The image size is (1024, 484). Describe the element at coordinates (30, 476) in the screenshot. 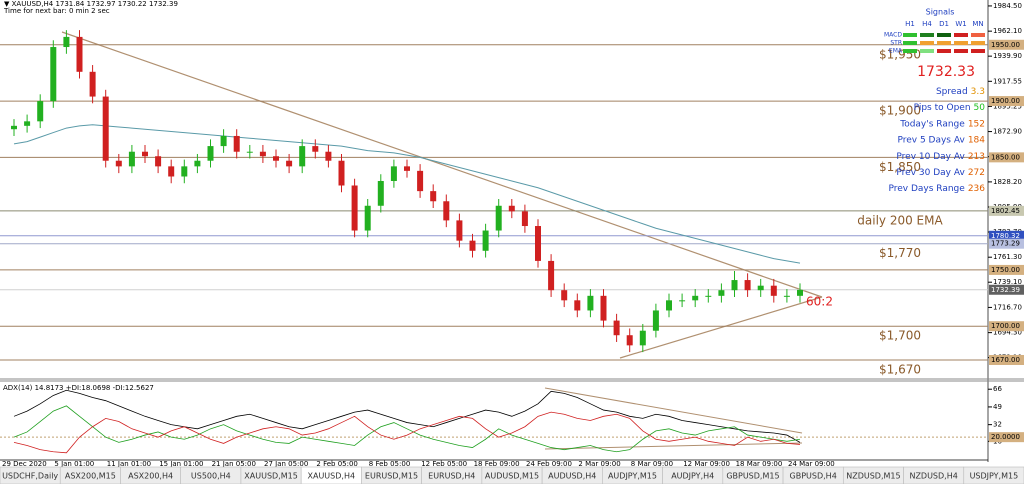

I see `tab-label: USDCHF,Daily` at that location.